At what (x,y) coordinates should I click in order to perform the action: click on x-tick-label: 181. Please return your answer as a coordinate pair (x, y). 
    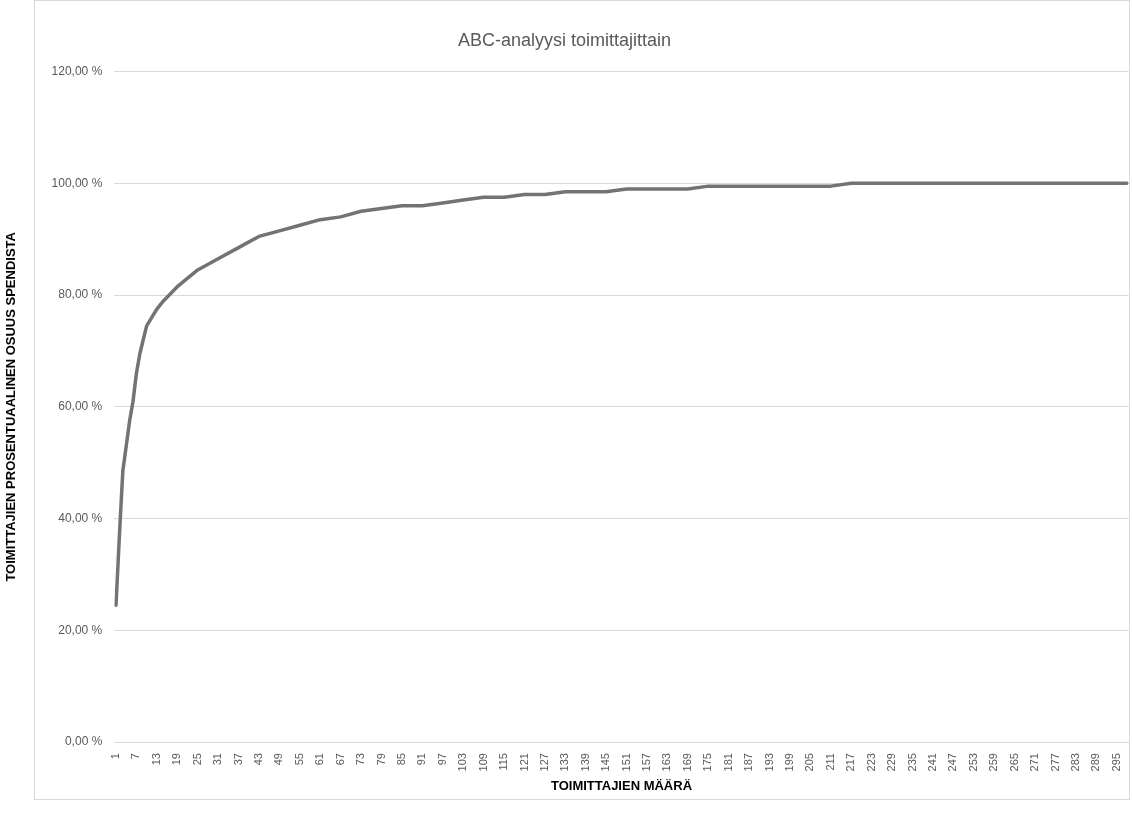
    Looking at the image, I should click on (727, 762).